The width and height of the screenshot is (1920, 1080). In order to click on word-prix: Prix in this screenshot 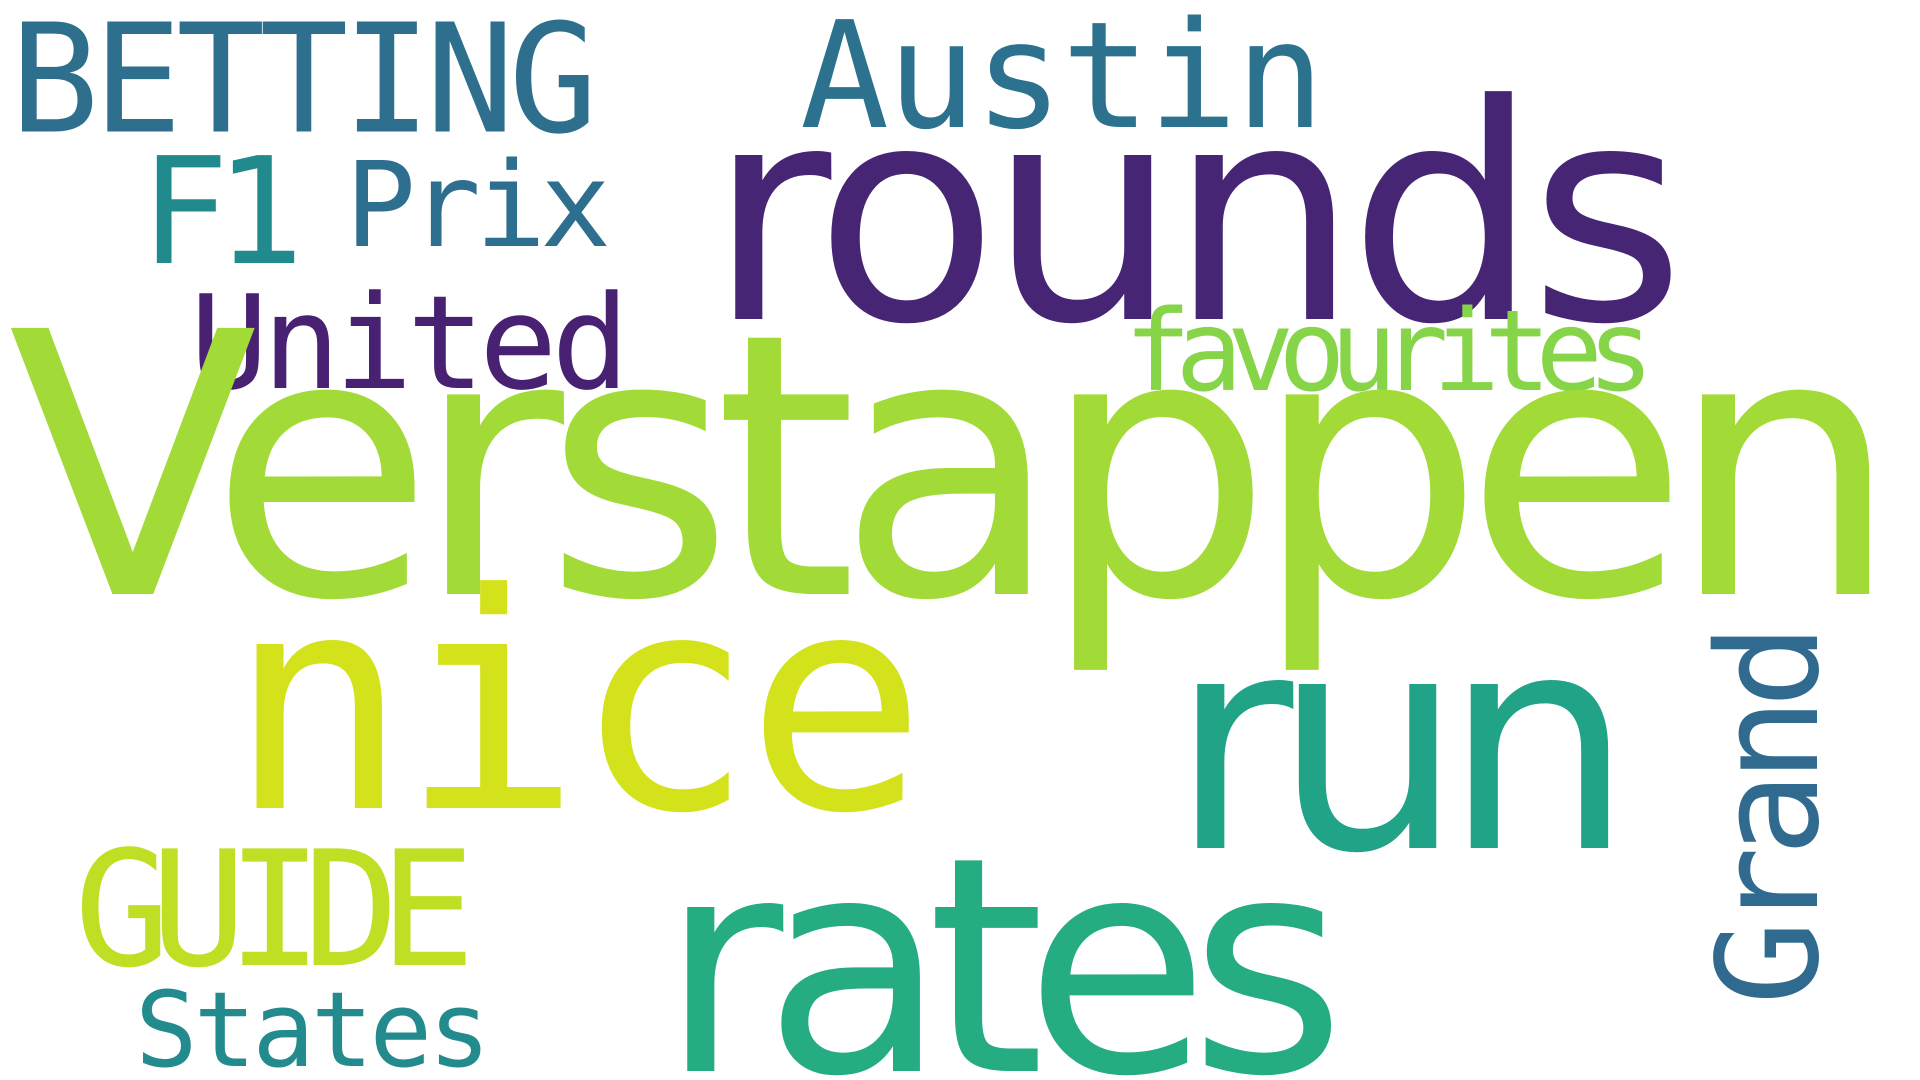, I will do `click(478, 205)`.